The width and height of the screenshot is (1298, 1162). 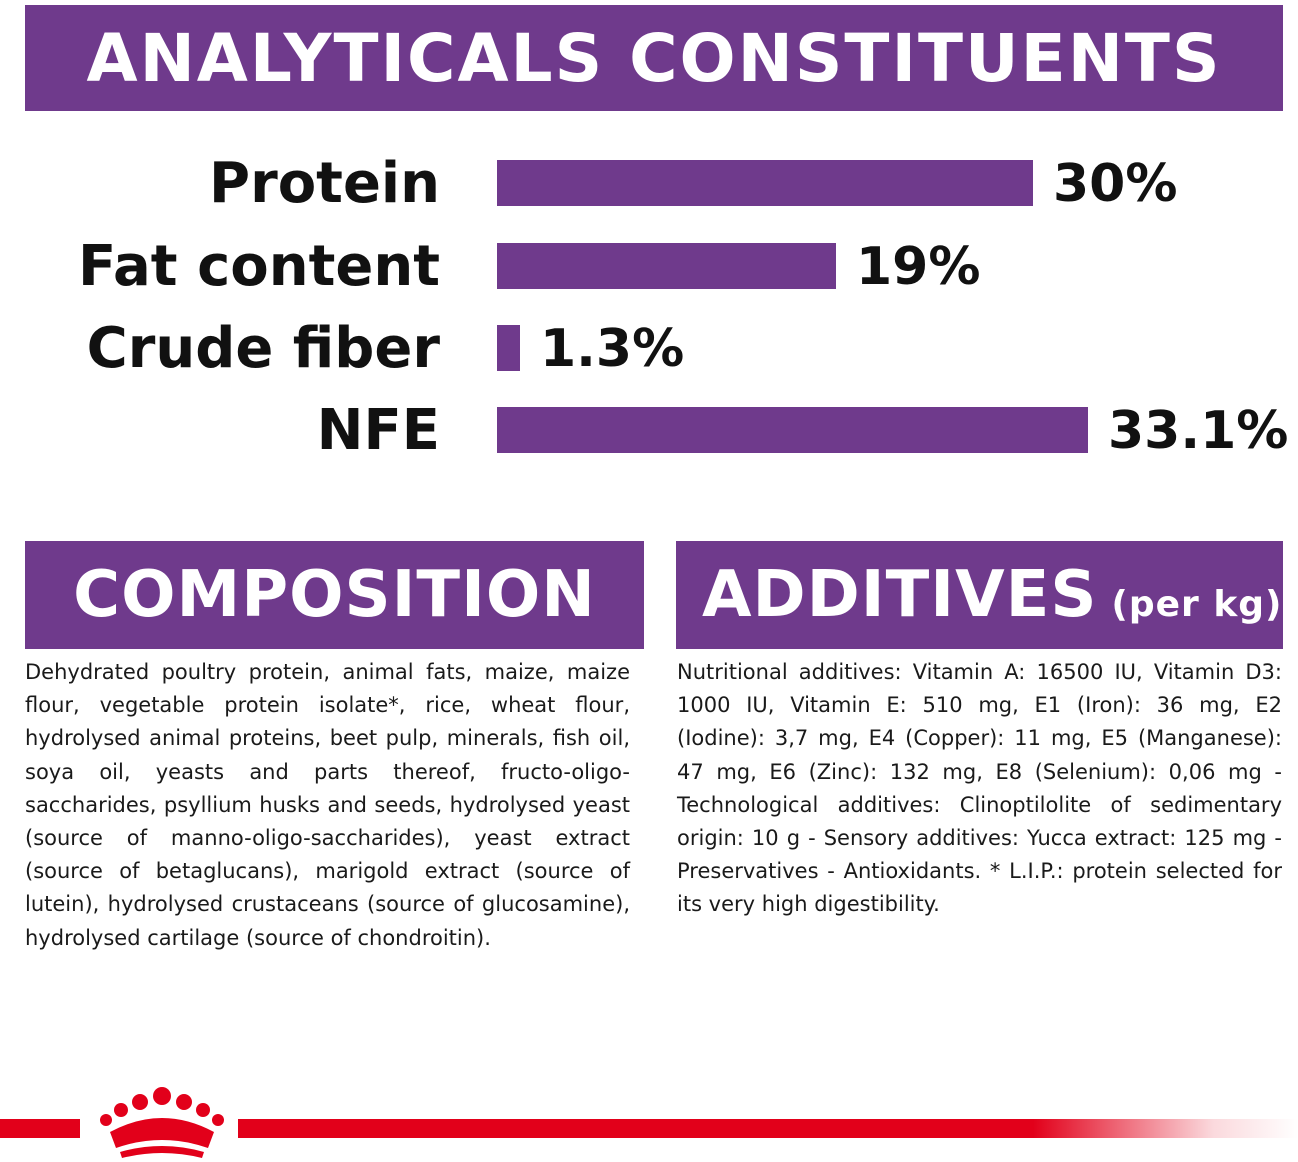 What do you see at coordinates (162, 1122) in the screenshot?
I see `crown-logo-icon` at bounding box center [162, 1122].